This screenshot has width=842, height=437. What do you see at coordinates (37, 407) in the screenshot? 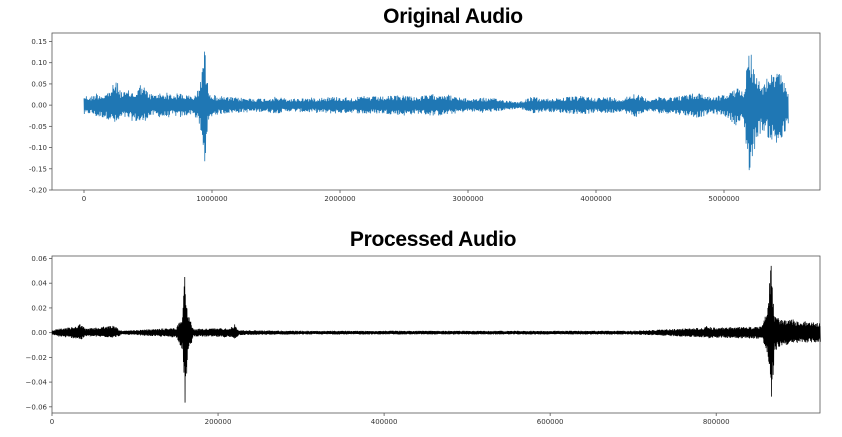
I see `proc-ytick-label: −0.06` at bounding box center [37, 407].